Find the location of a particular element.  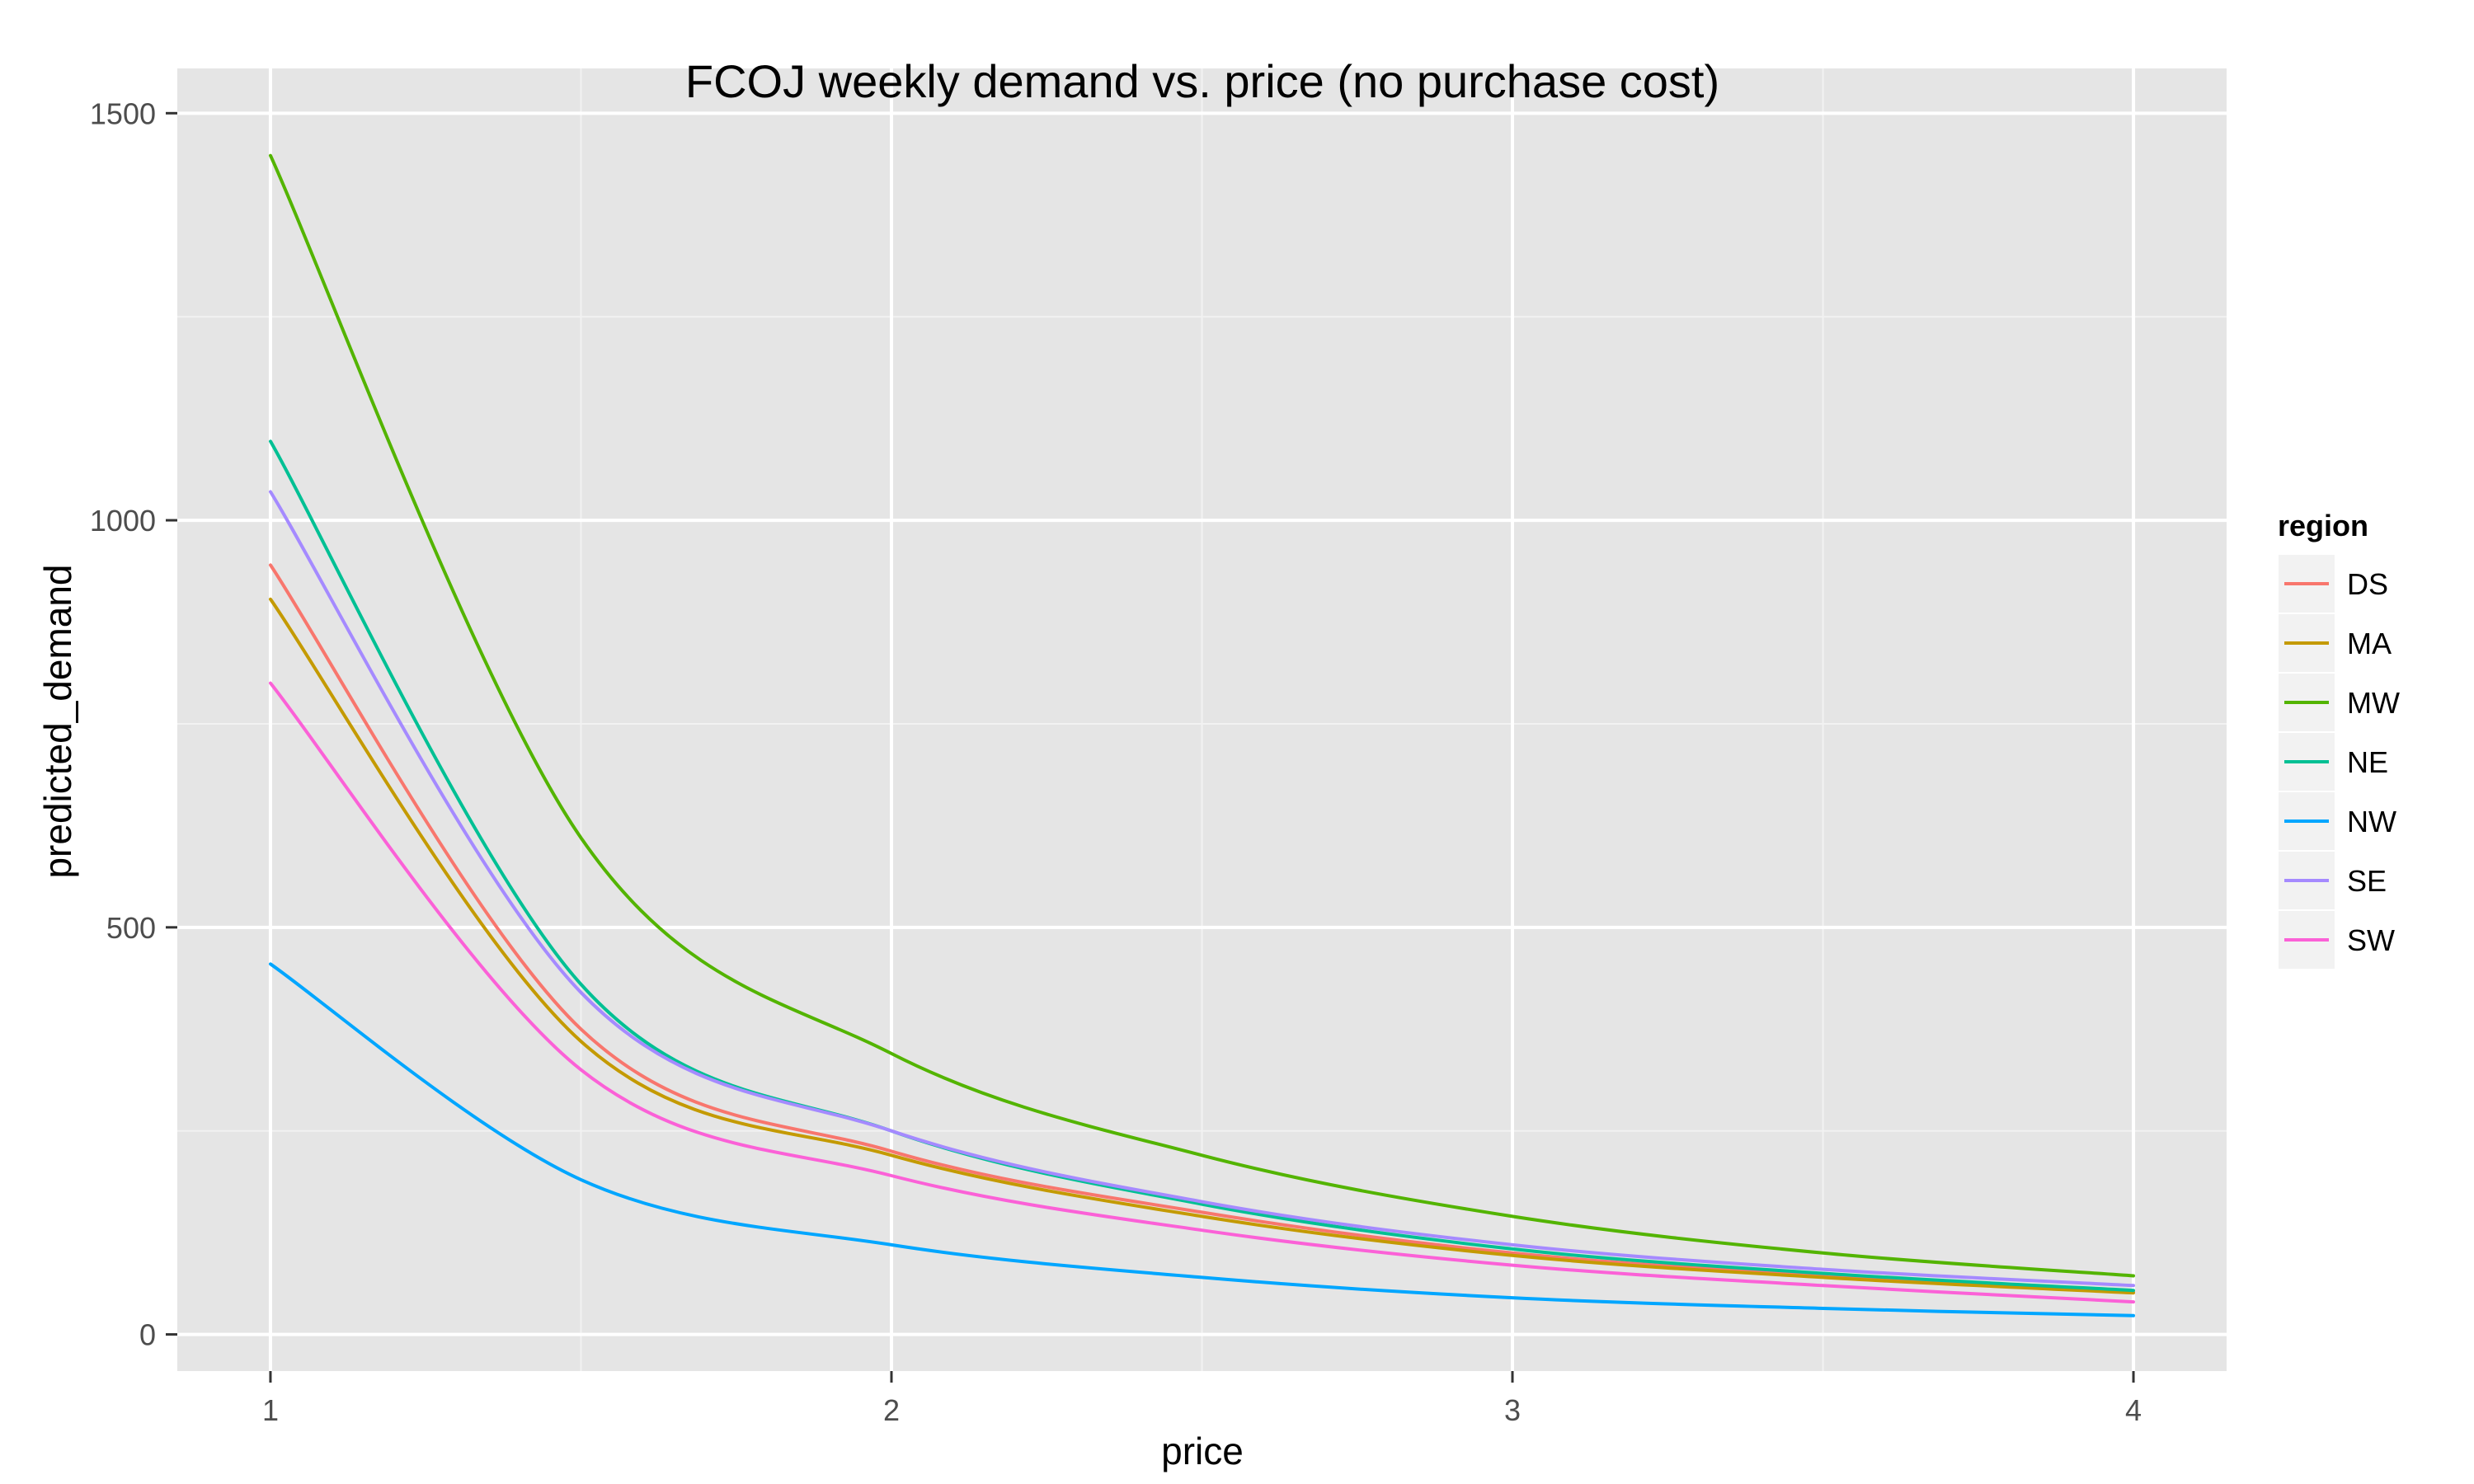

legend: region DS MA MW NE NW SE SW is located at coordinates (2338, 739).